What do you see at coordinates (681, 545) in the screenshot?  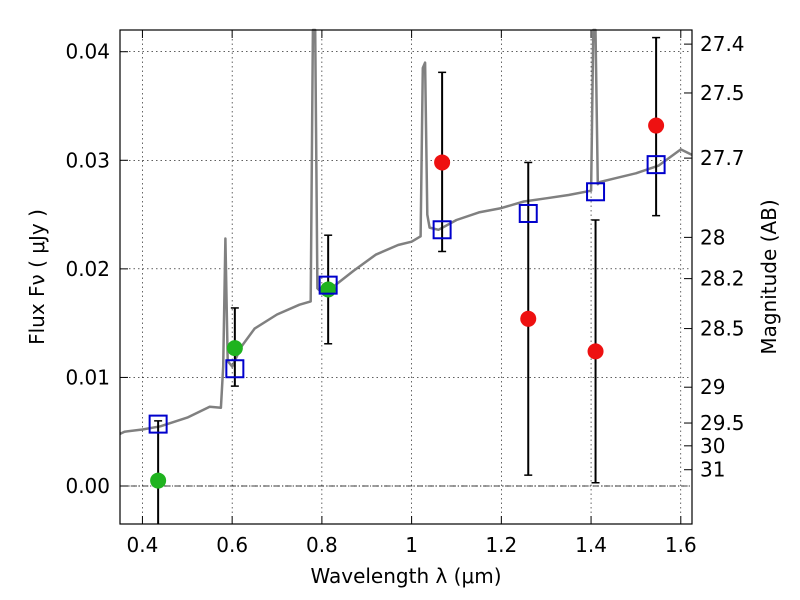 I see `x-tick-label: 1.6` at bounding box center [681, 545].